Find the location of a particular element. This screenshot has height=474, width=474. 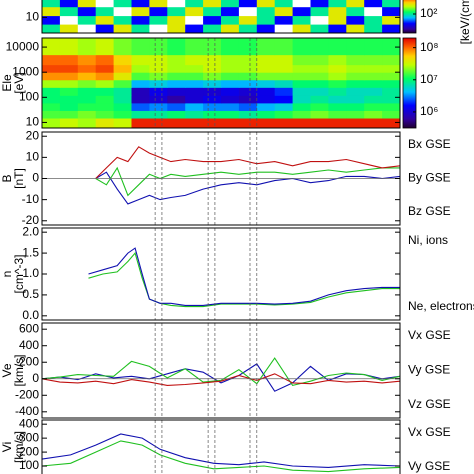

colorbar-tick-label: 10⁶ is located at coordinates (429, 111).